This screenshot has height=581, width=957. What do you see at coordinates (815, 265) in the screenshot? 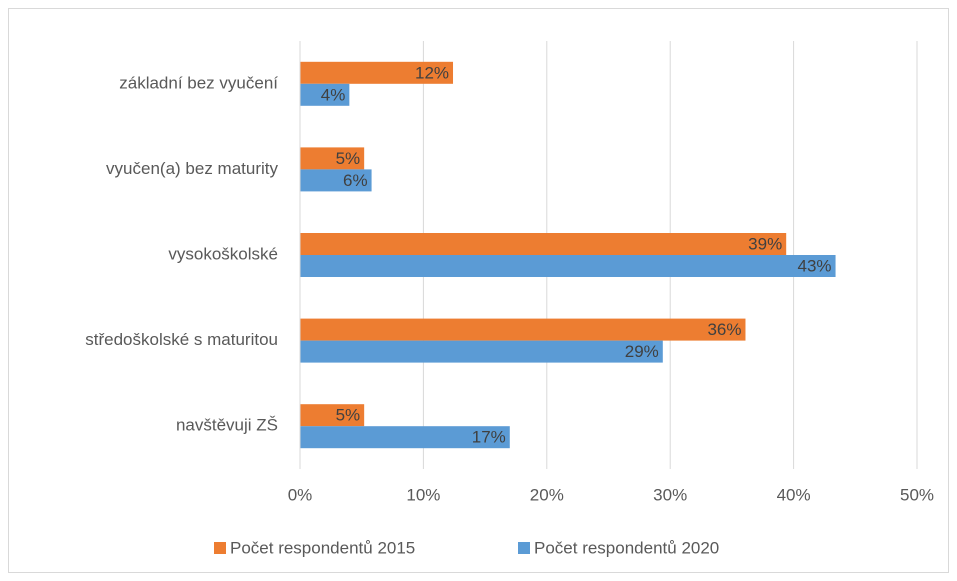
I see `value-label: 43%` at bounding box center [815, 265].